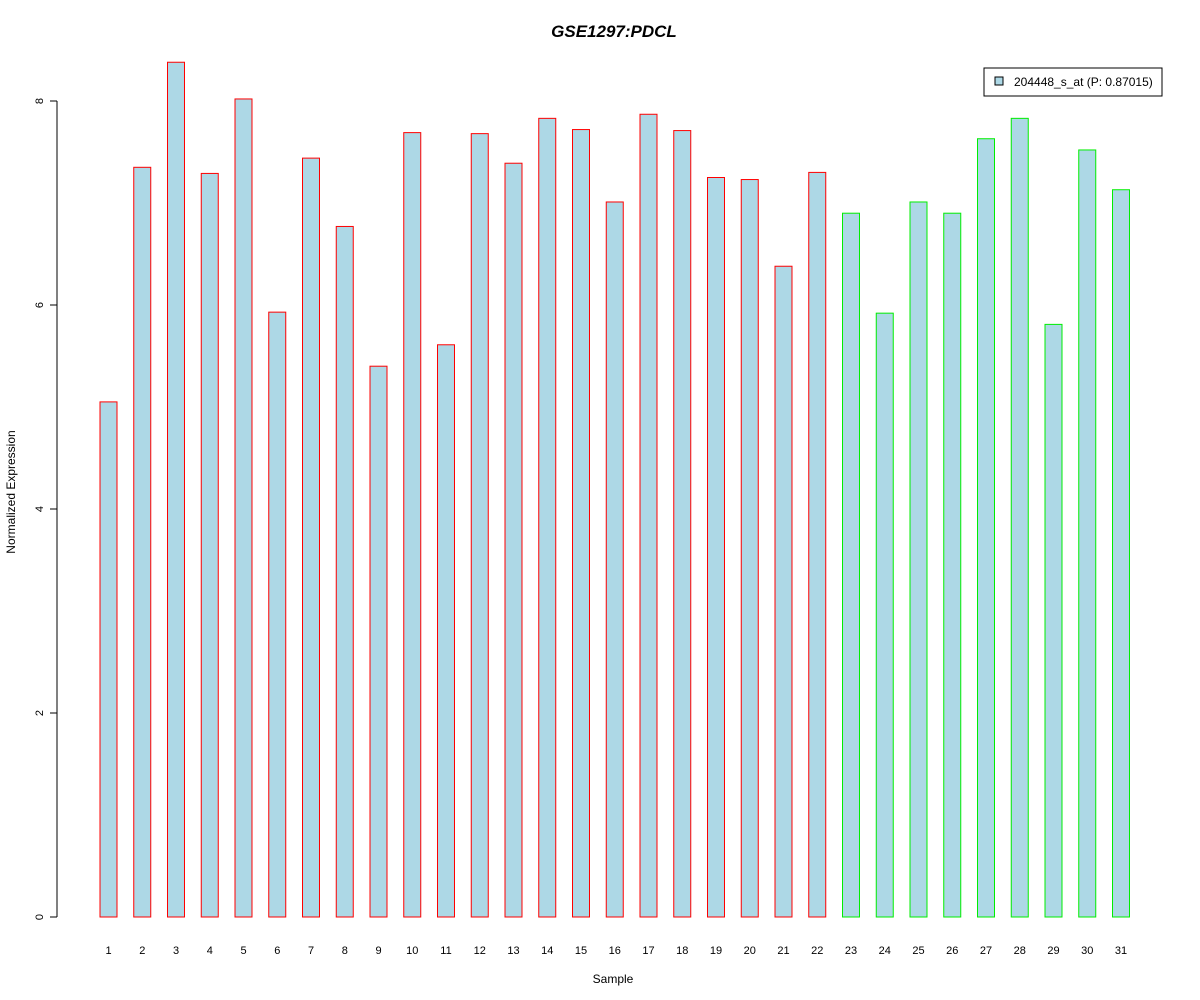  What do you see at coordinates (378, 951) in the screenshot?
I see `x-tick-label: 9` at bounding box center [378, 951].